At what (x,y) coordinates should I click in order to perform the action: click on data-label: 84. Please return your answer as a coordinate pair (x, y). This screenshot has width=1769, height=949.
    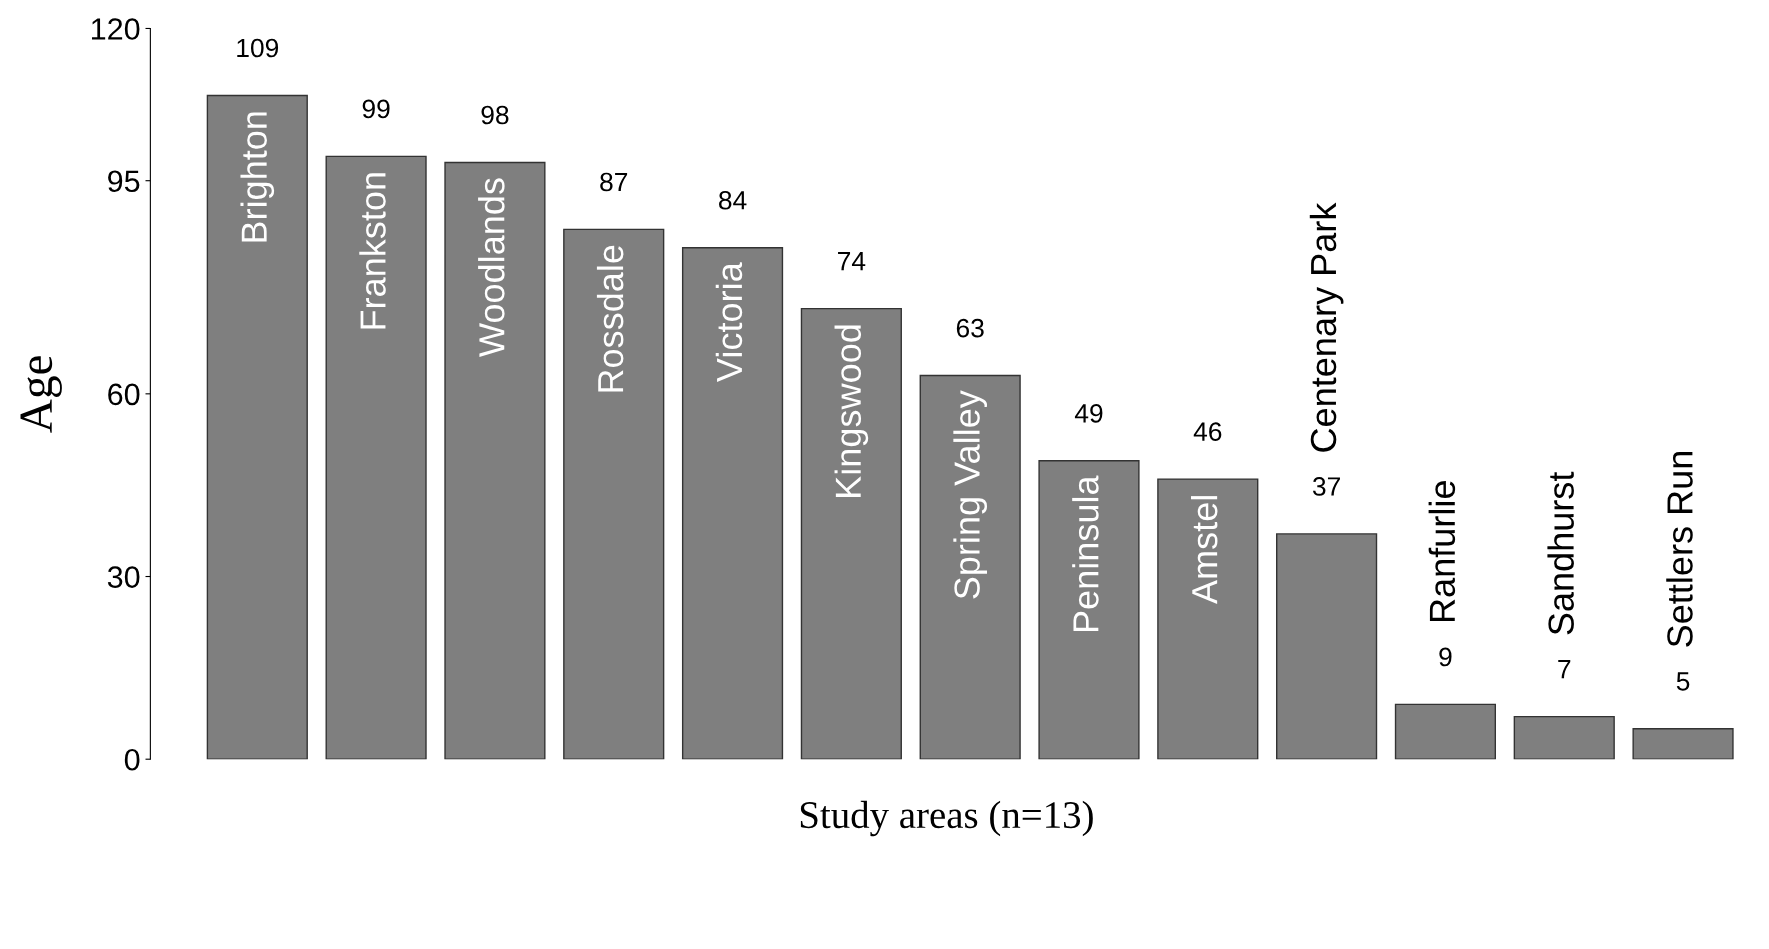
    Looking at the image, I should click on (733, 200).